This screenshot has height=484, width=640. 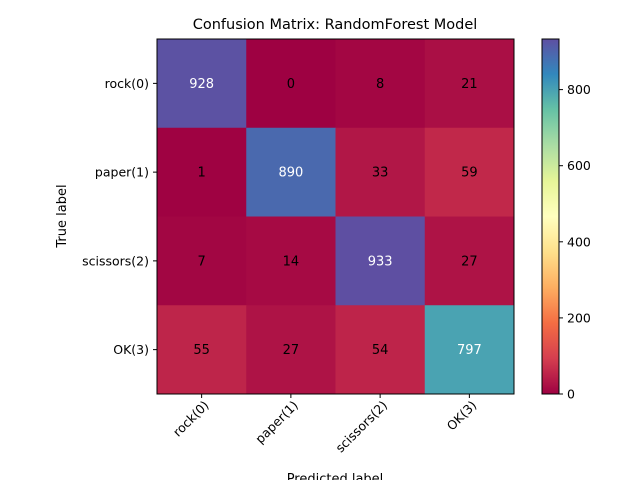 What do you see at coordinates (325, 425) in the screenshot?
I see `x-axis-ticks: rock(0) paper(1) scissors(2) OK(3)` at bounding box center [325, 425].